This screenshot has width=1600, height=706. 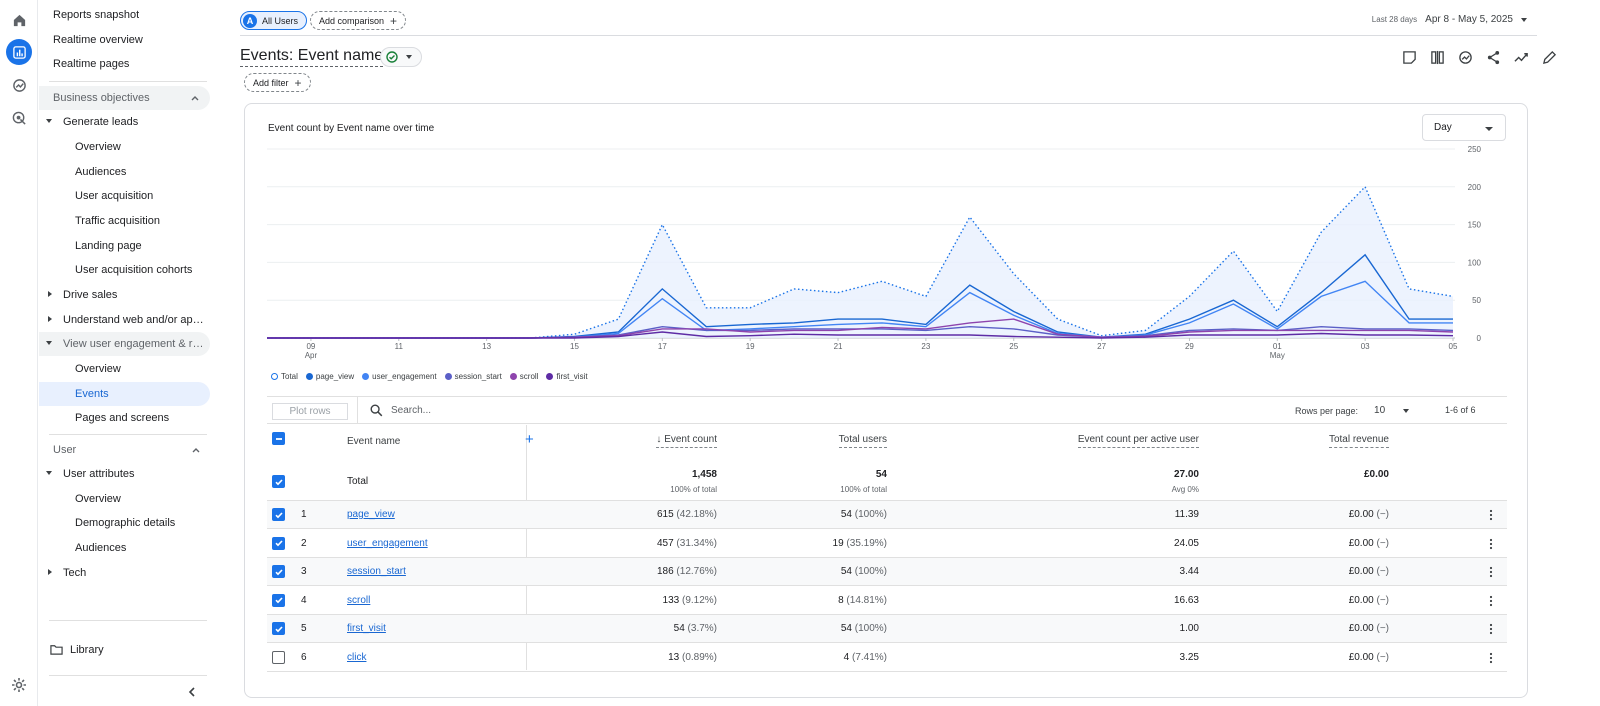 What do you see at coordinates (1464, 127) in the screenshot?
I see `granularity-select: Day` at bounding box center [1464, 127].